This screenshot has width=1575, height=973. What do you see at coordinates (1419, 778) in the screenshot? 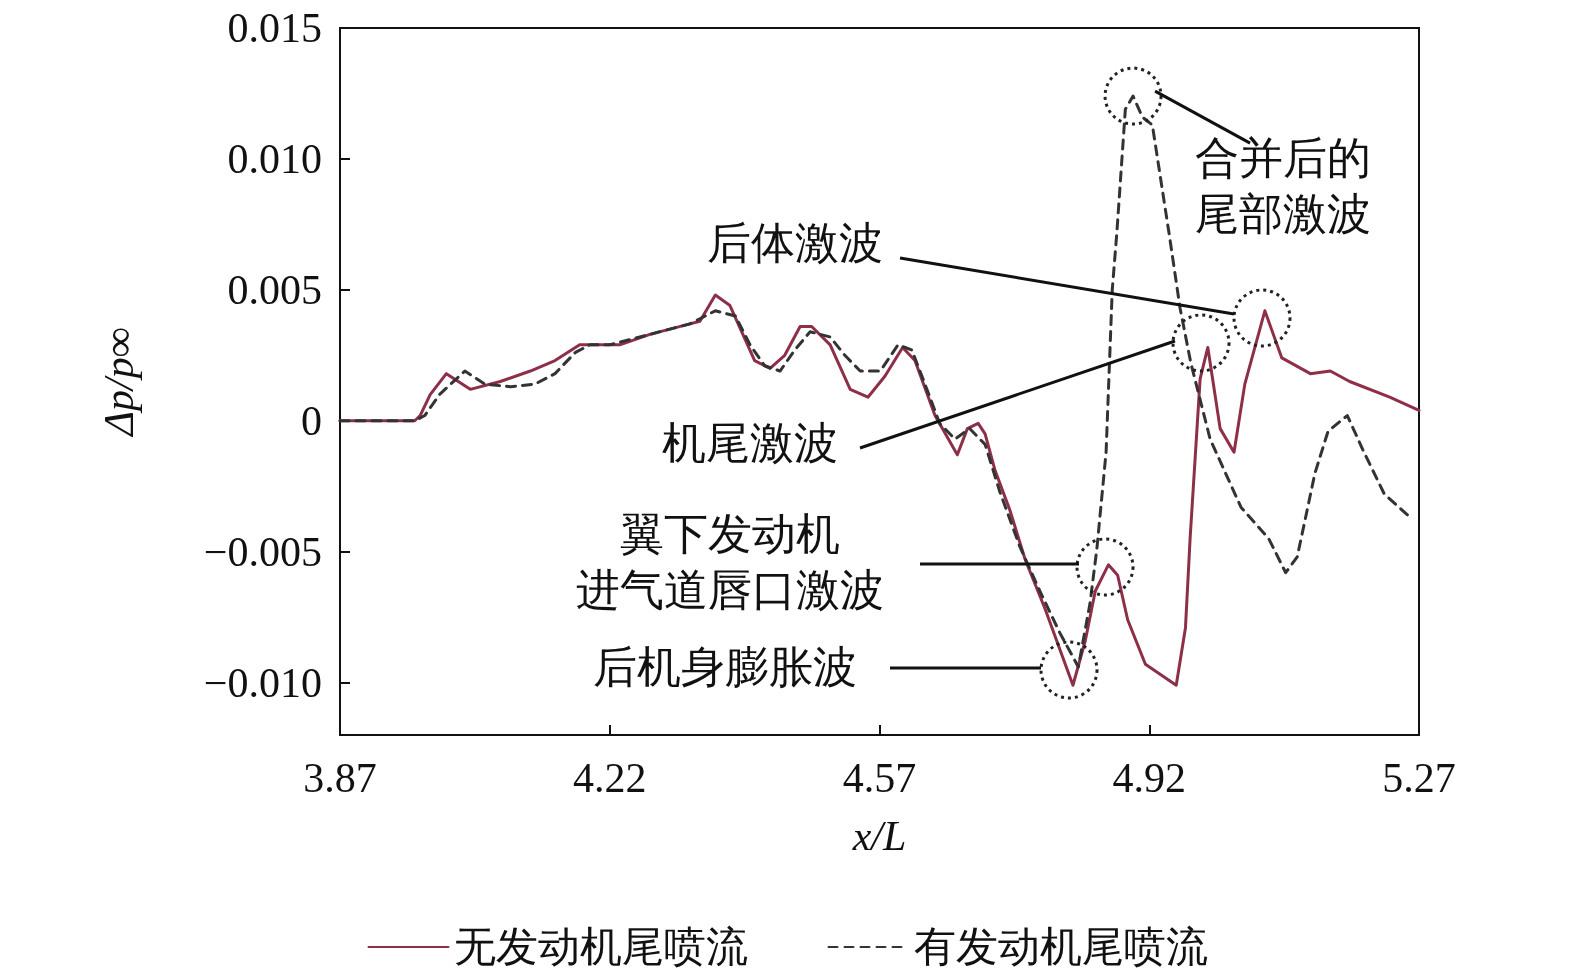
I see `x-tick-label: 5.27` at bounding box center [1419, 778].